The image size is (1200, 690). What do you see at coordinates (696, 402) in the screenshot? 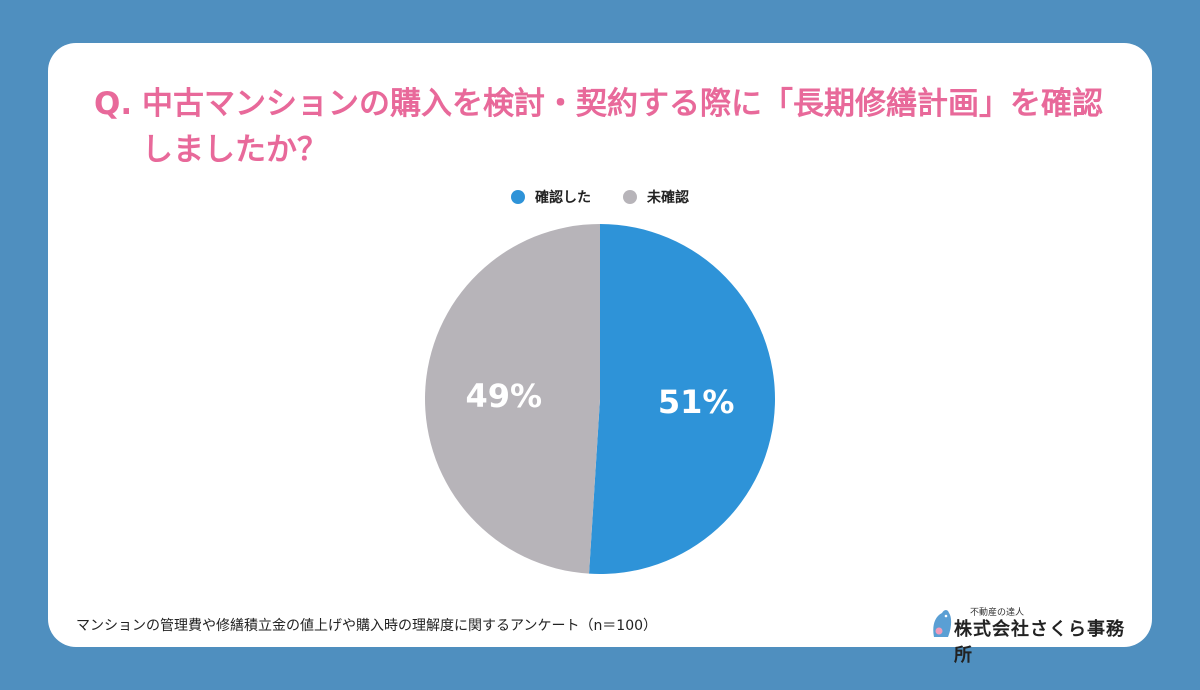
I see `pie-label-confirmed: 51%` at bounding box center [696, 402].